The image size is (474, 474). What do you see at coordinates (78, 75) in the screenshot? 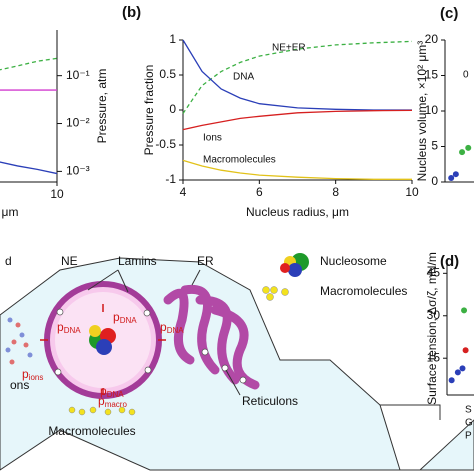
I see `y-tick-label: 10⁻¹` at bounding box center [78, 75].